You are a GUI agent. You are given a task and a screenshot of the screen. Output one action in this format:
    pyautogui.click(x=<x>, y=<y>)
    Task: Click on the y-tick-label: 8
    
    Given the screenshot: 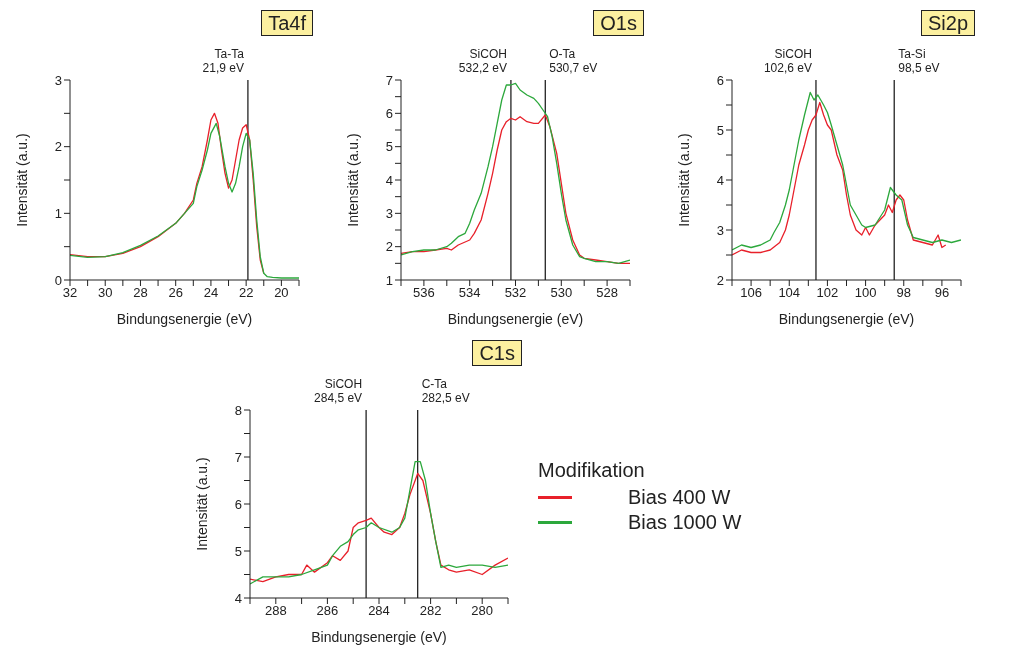 What is the action you would take?
    pyautogui.click(x=238, y=410)
    